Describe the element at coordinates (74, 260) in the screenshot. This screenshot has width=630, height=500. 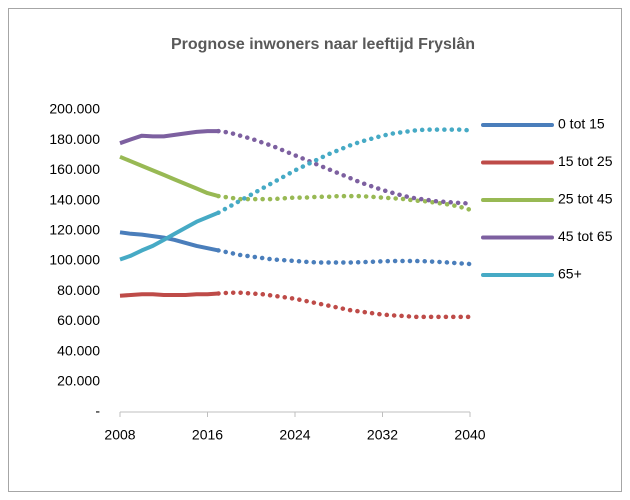
I see `y-tick-label: 100.000` at that location.